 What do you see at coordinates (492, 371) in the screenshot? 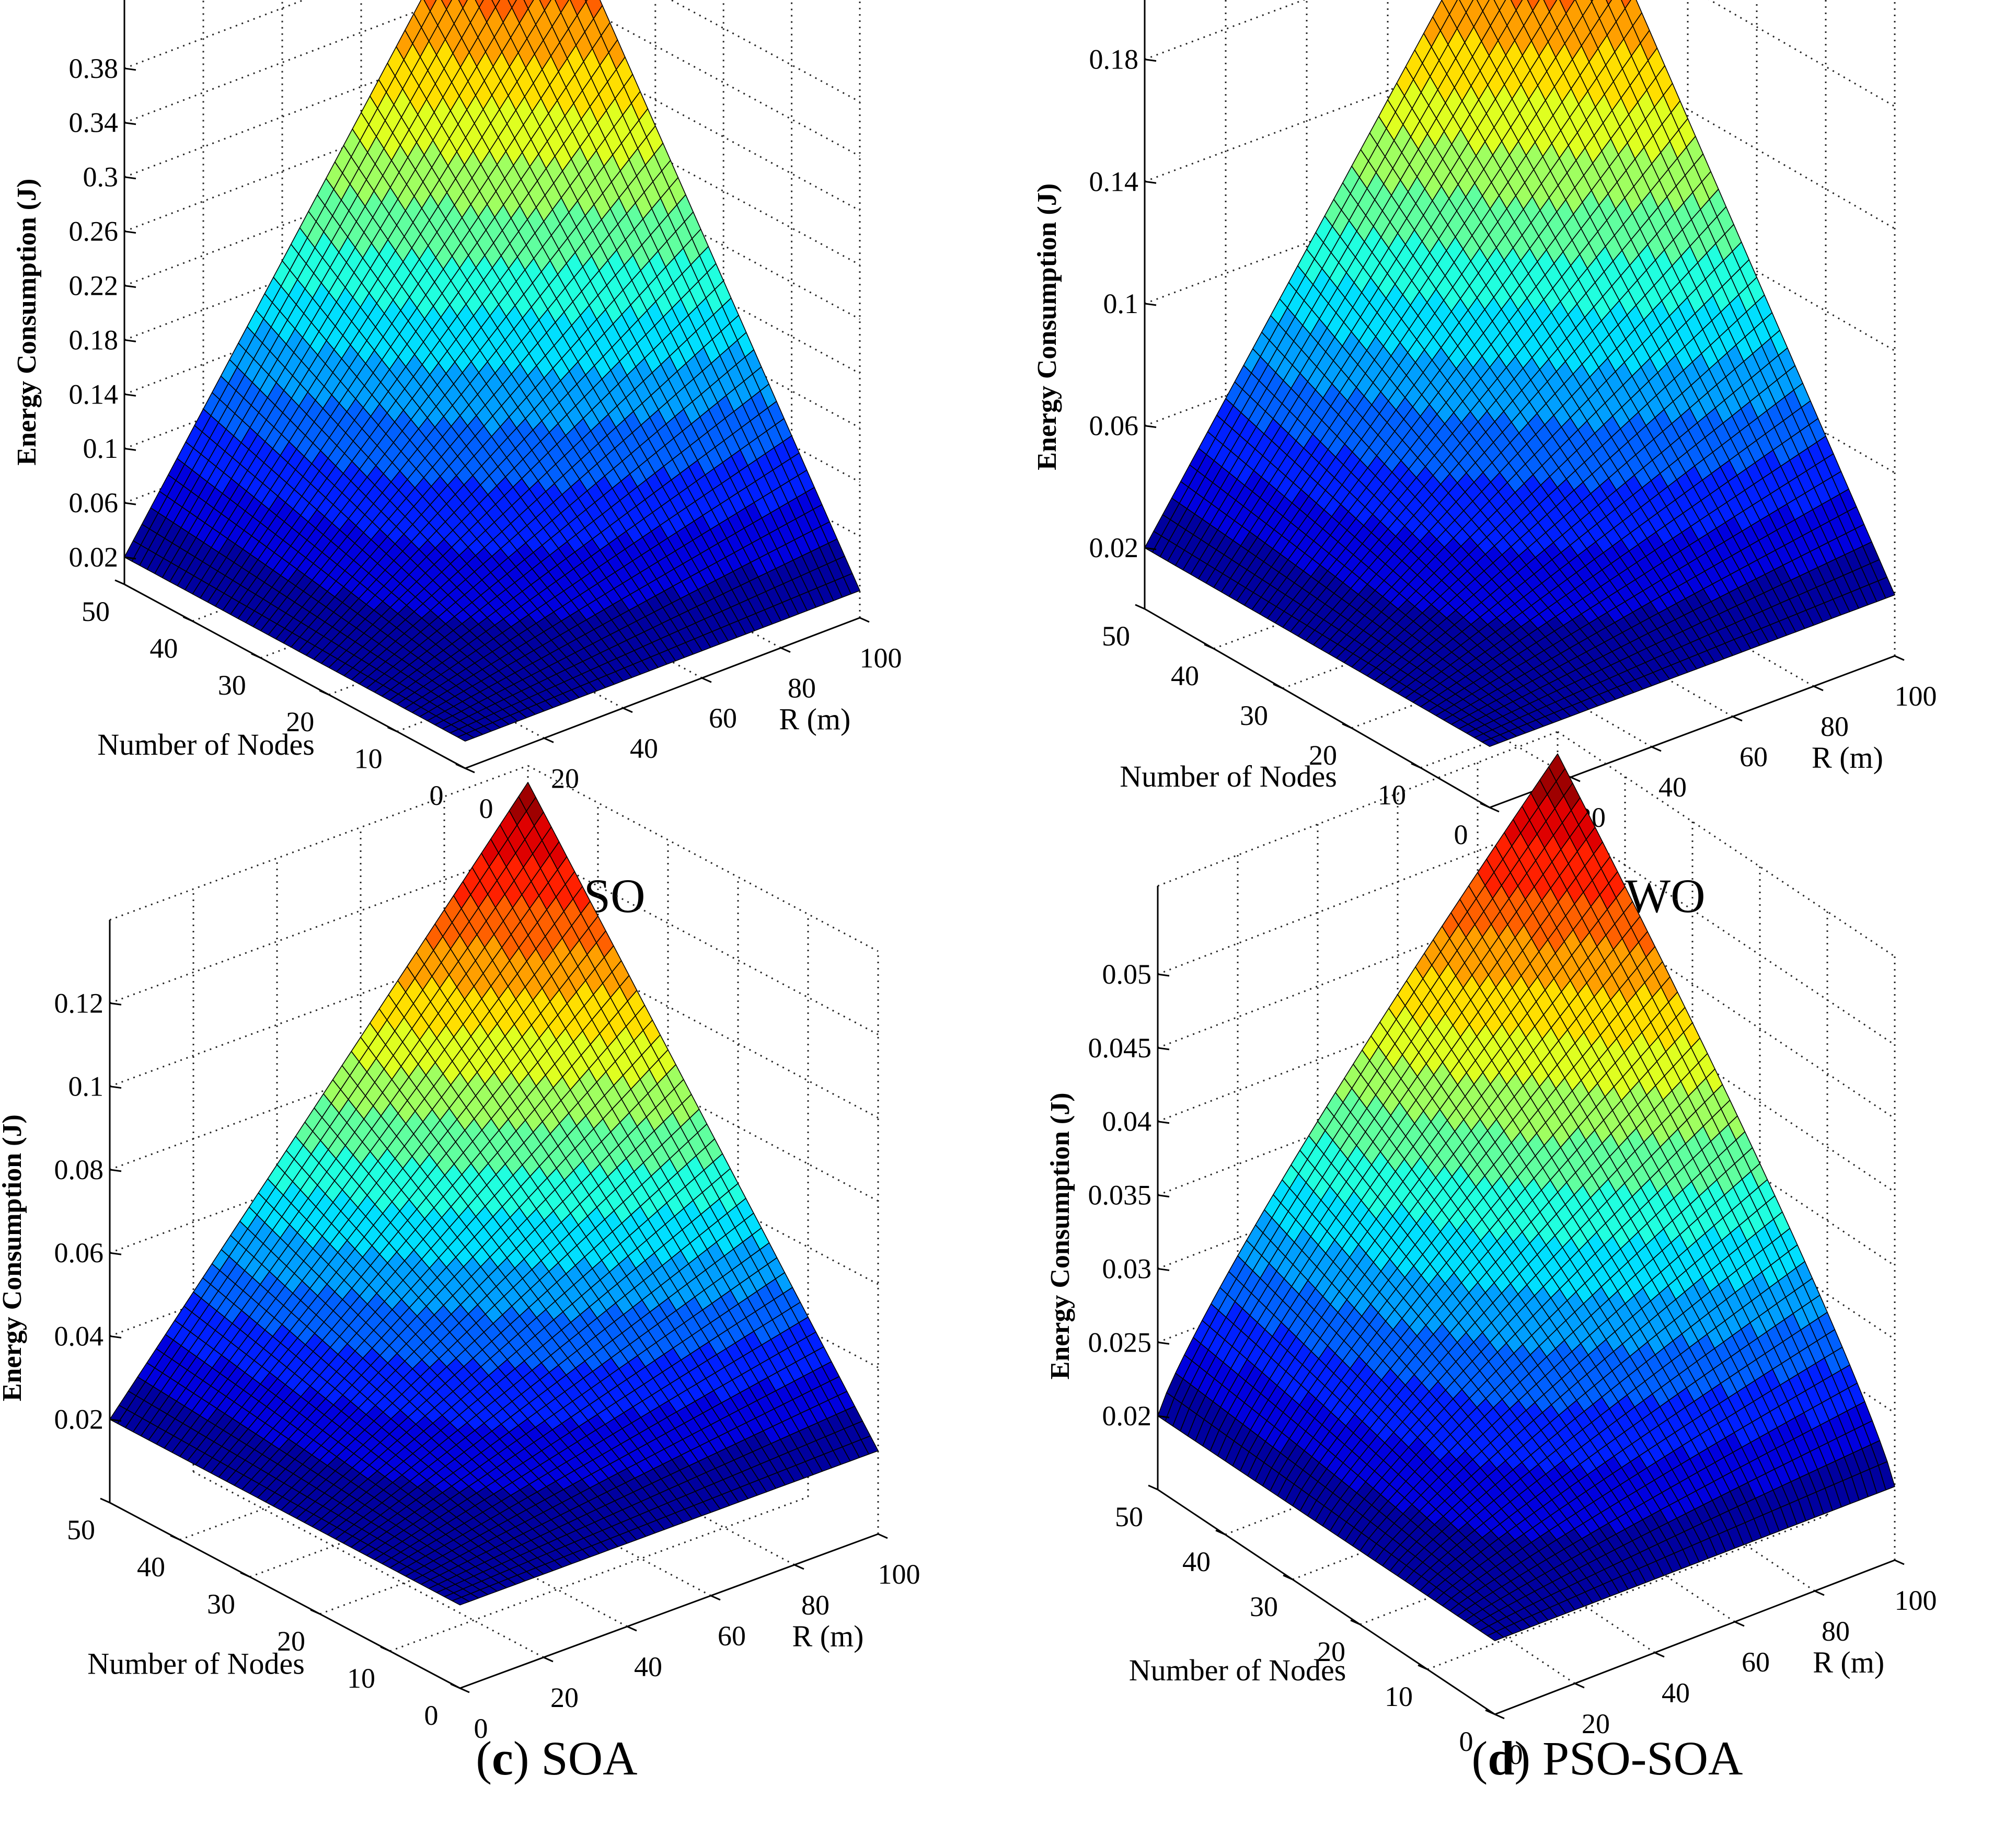
I see `energy-surface` at bounding box center [492, 371].